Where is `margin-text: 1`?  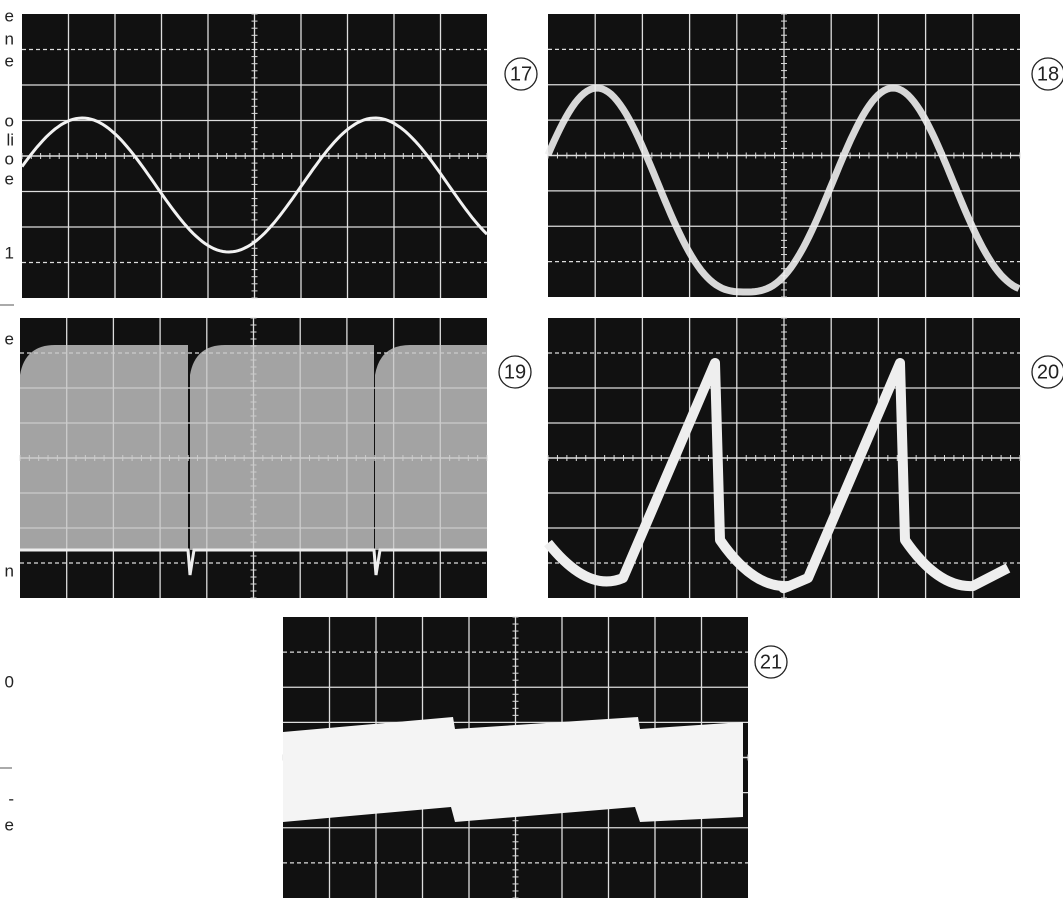
margin-text: 1 is located at coordinates (9, 252).